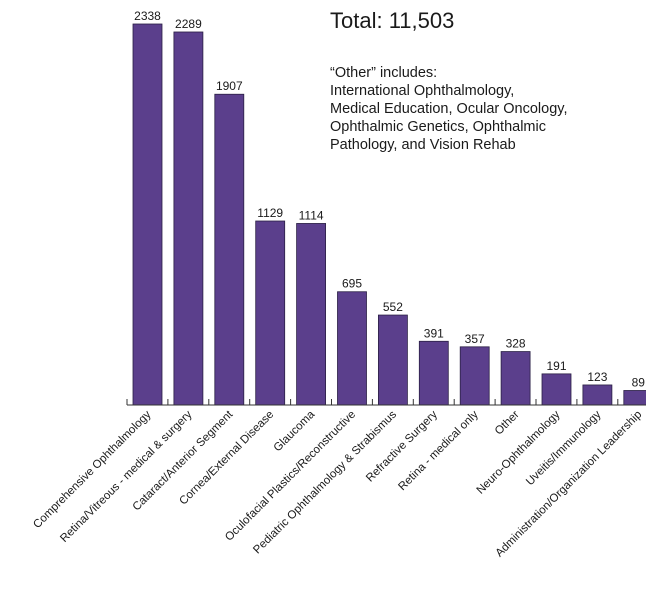 This screenshot has height=590, width=646. I want to click on category-label: Retina - medical only, so click(438, 450).